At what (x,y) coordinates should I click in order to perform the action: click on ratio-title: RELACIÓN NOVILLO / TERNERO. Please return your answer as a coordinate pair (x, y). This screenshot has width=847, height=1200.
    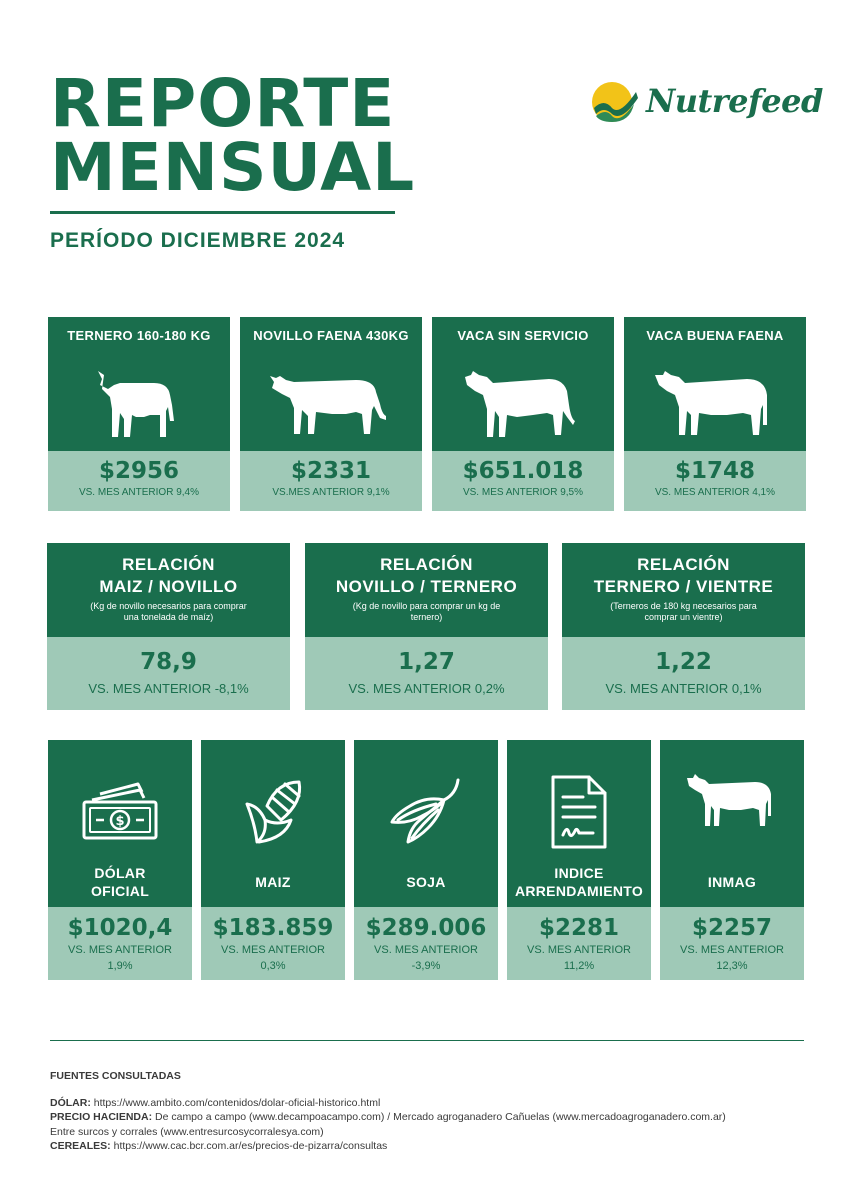
    Looking at the image, I should click on (426, 570).